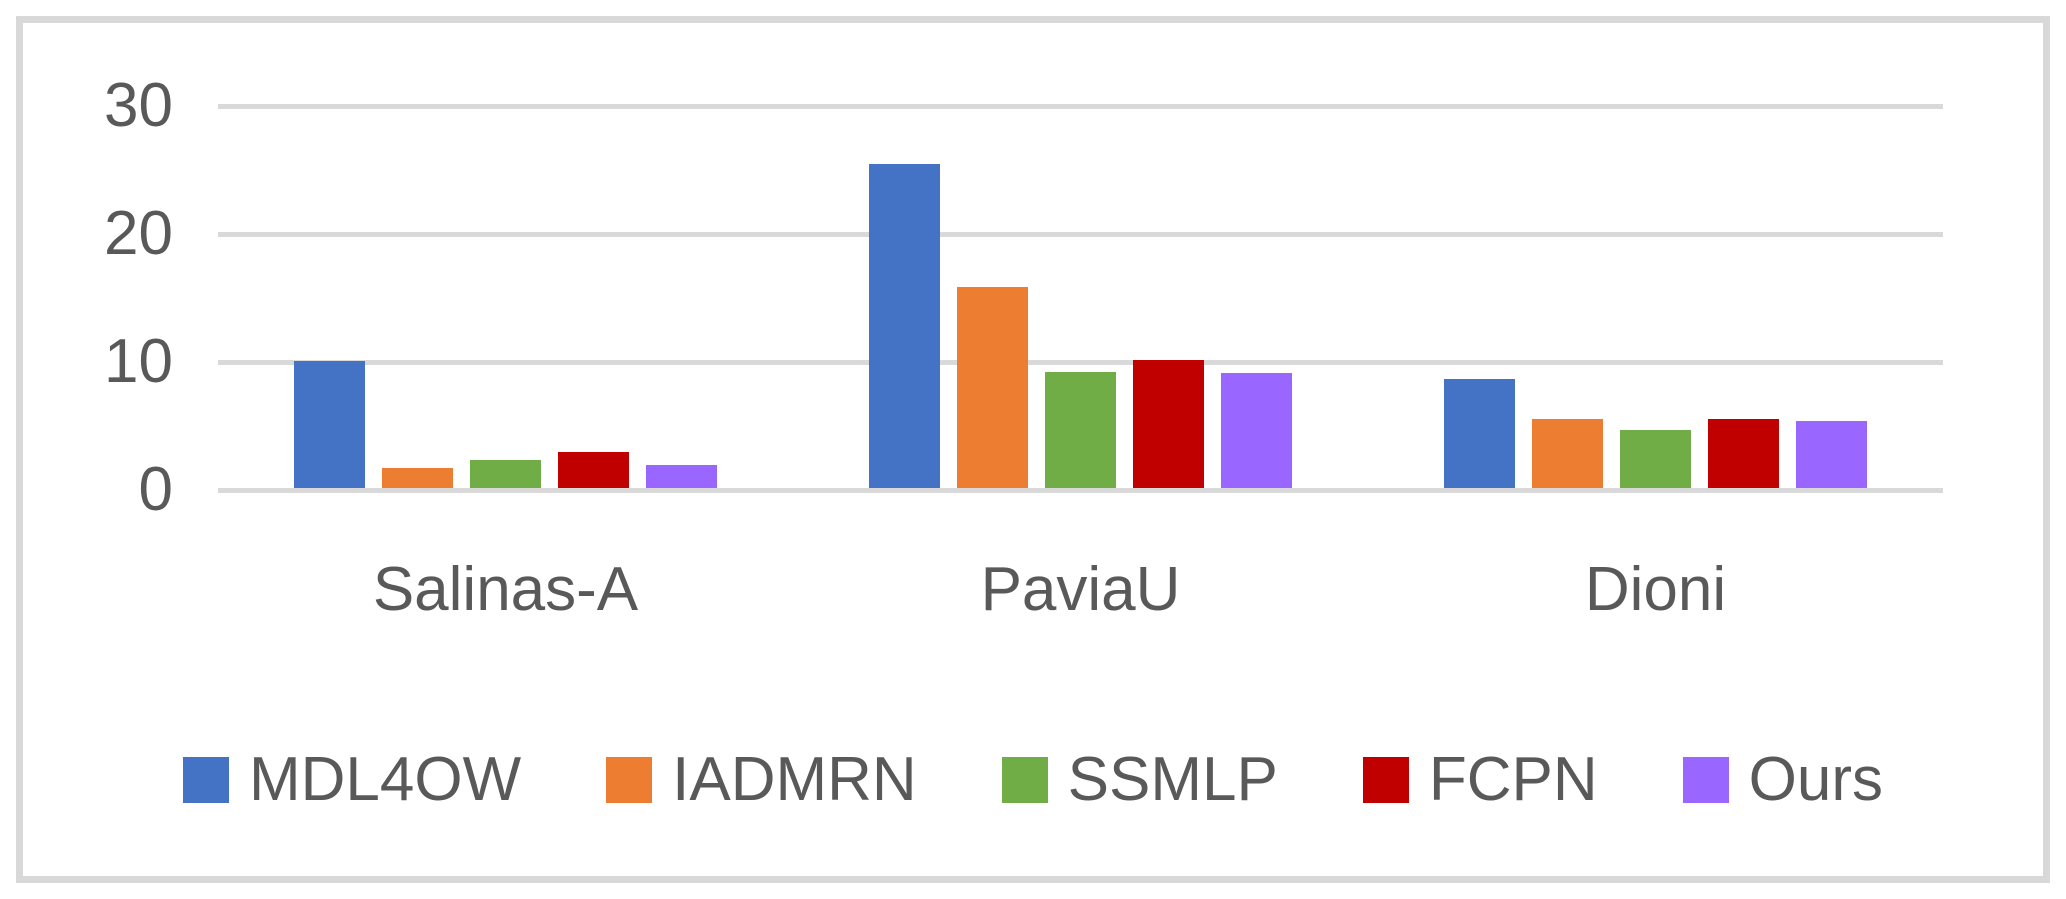 This screenshot has height=899, width=2066. I want to click on legend-swatch-ssmlp, so click(1024, 780).